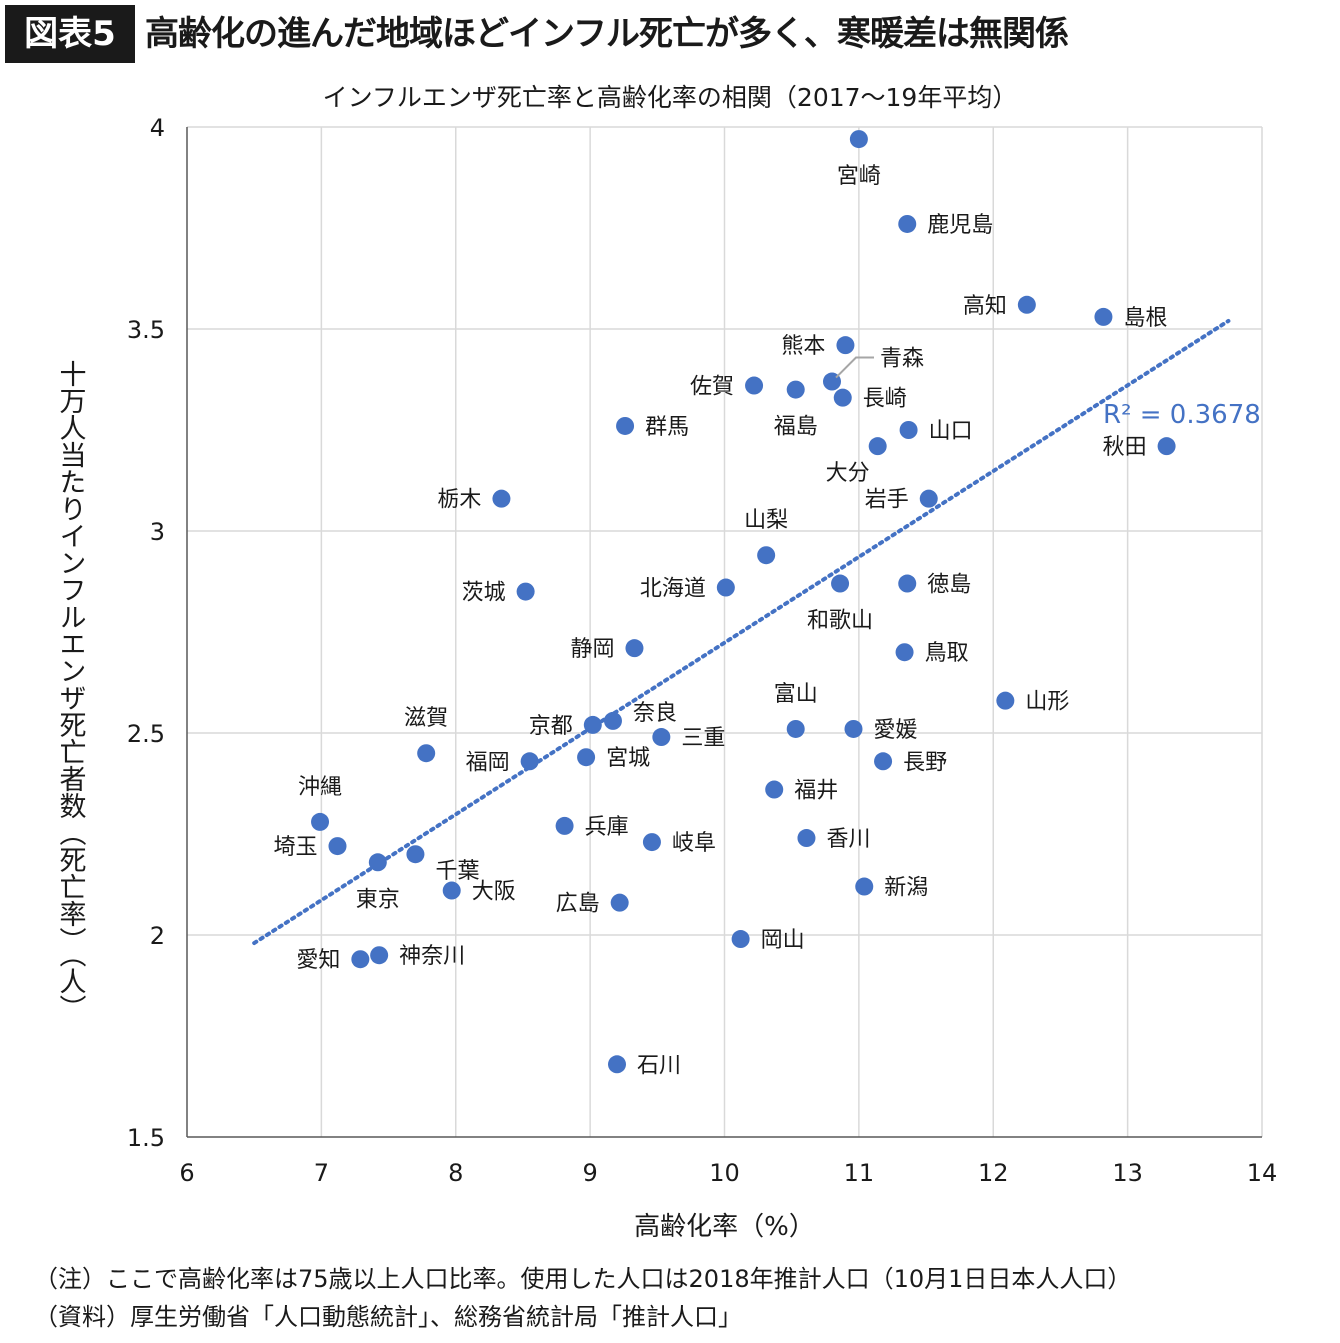  I want to click on y-tick-label: 2.5, so click(146, 734).